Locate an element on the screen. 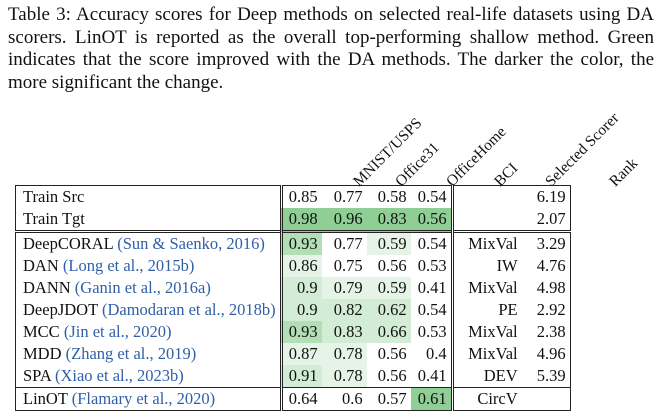  method-citation: (Xiao et al., 2023b) is located at coordinates (119, 375).